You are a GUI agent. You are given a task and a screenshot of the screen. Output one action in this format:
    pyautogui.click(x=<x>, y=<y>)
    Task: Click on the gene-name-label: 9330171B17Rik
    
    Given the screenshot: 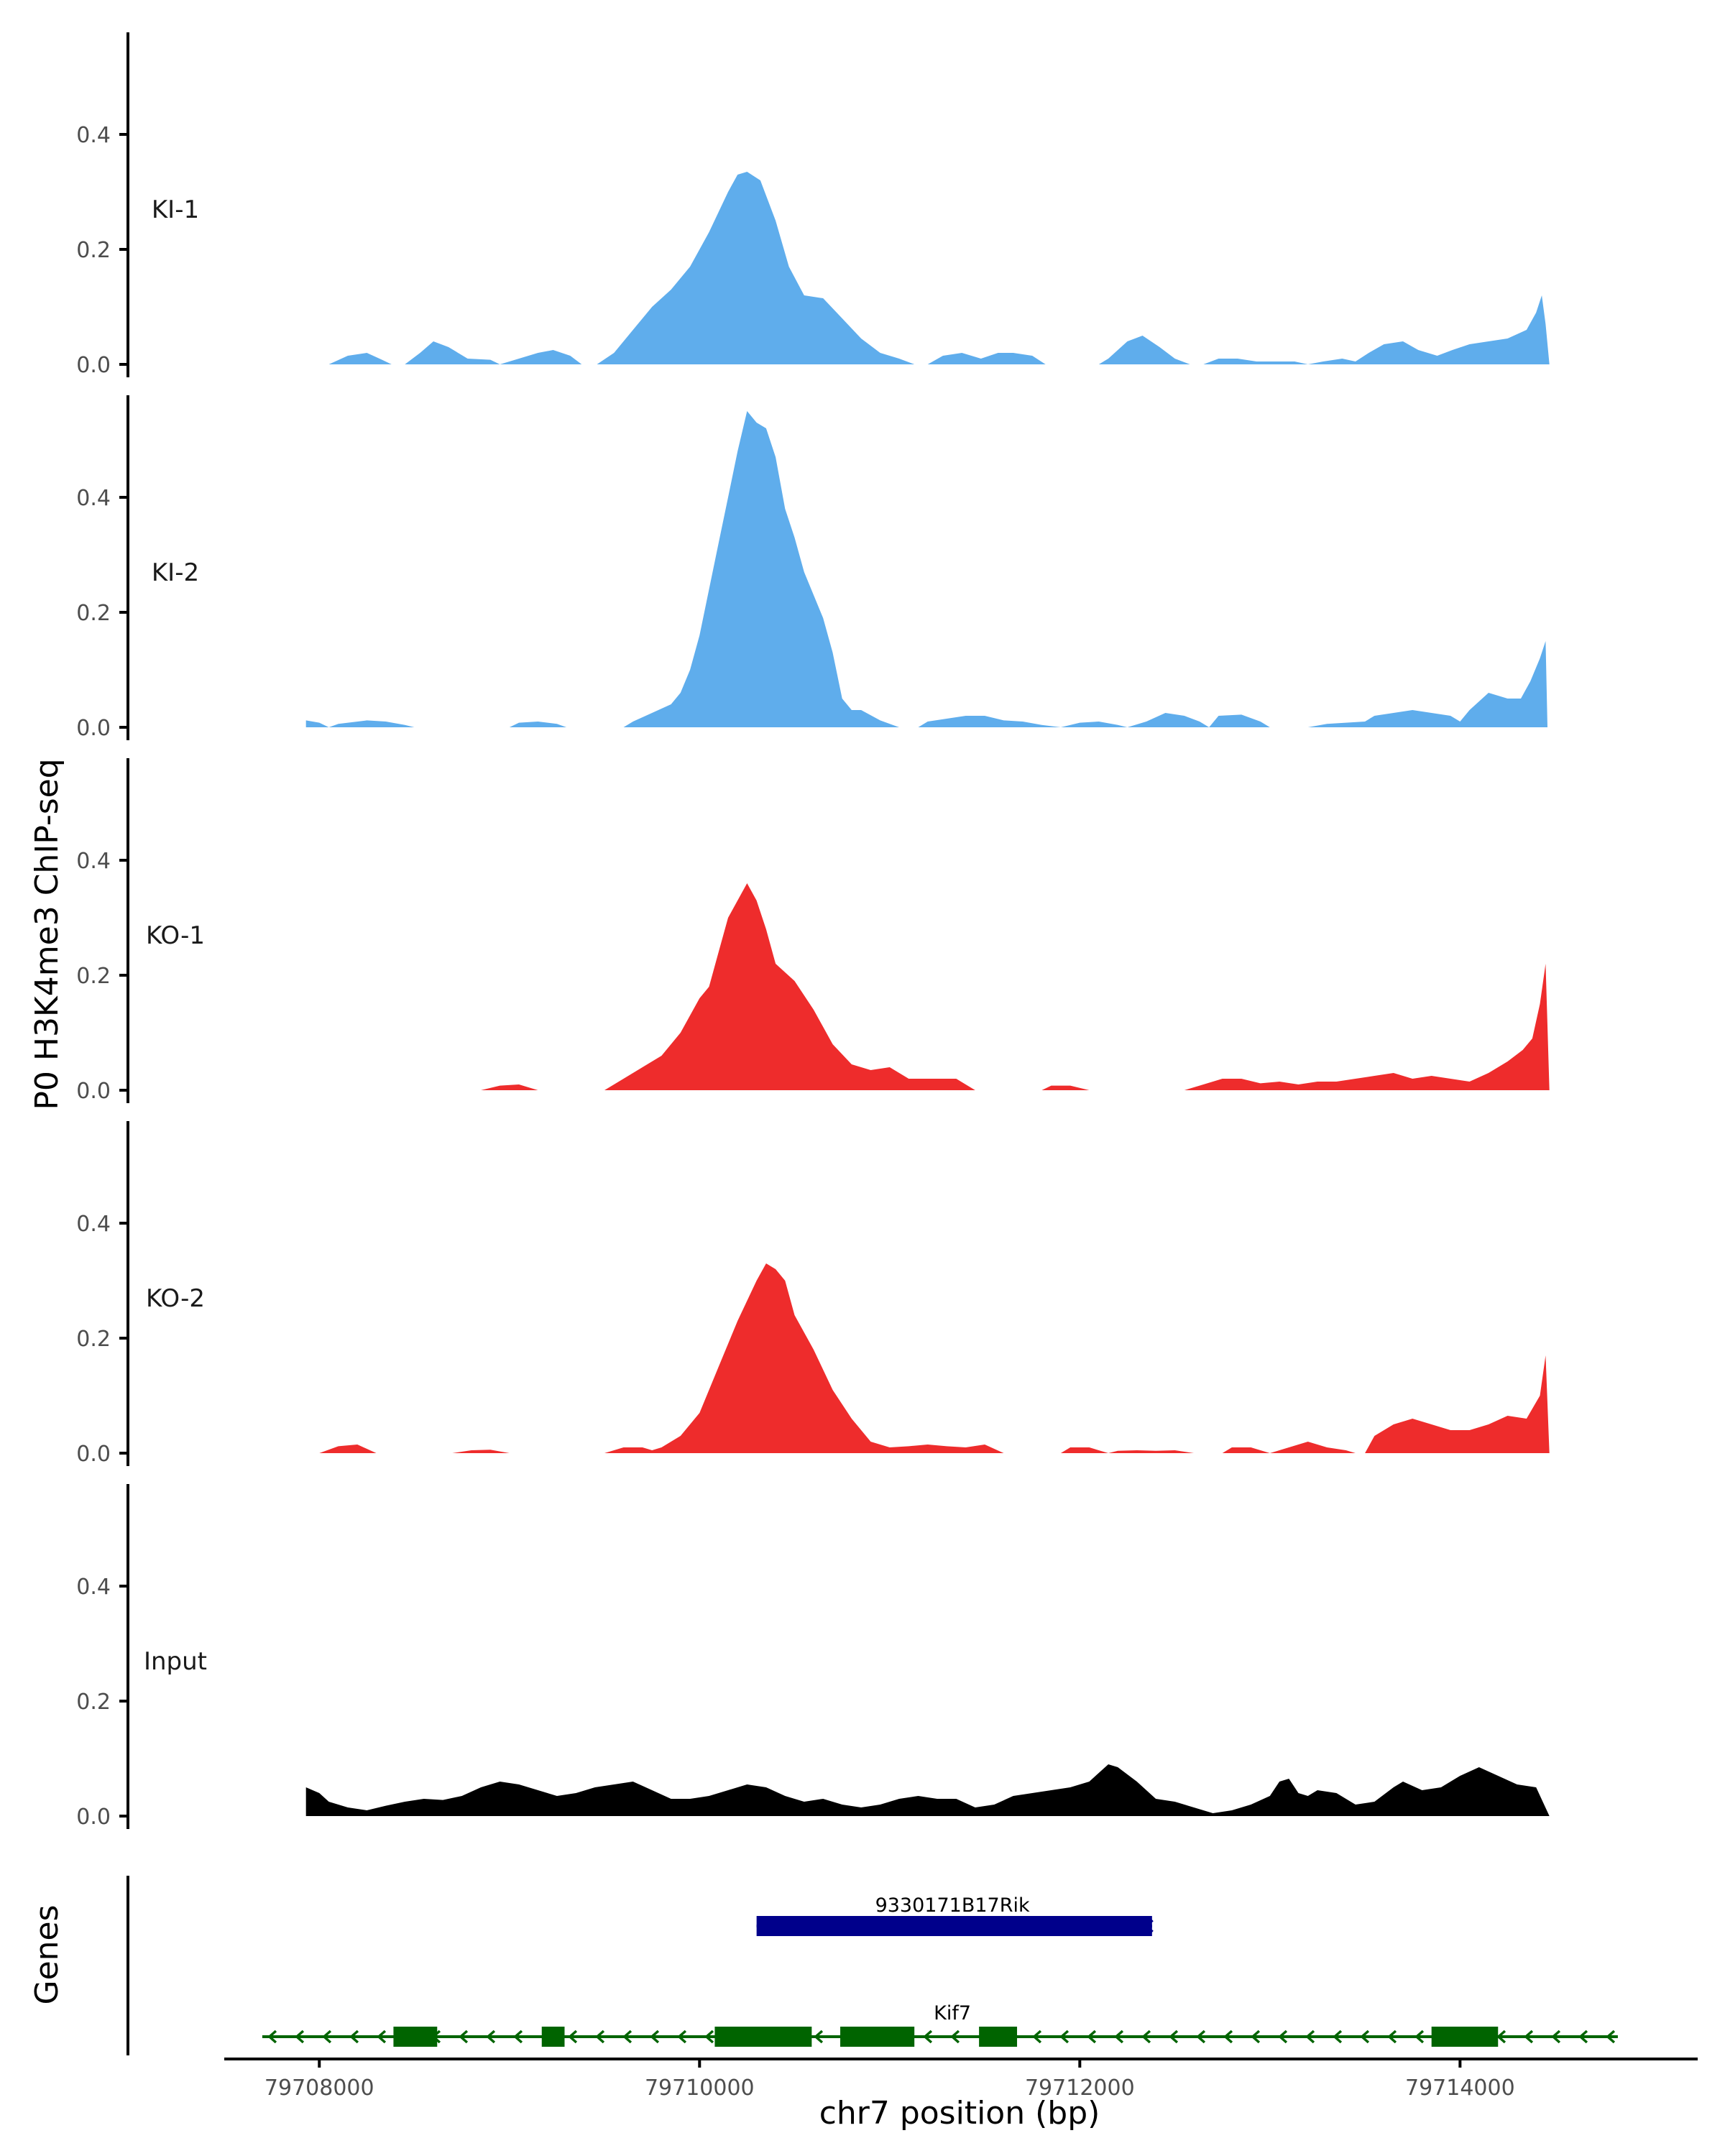 What is the action you would take?
    pyautogui.click(x=952, y=1905)
    